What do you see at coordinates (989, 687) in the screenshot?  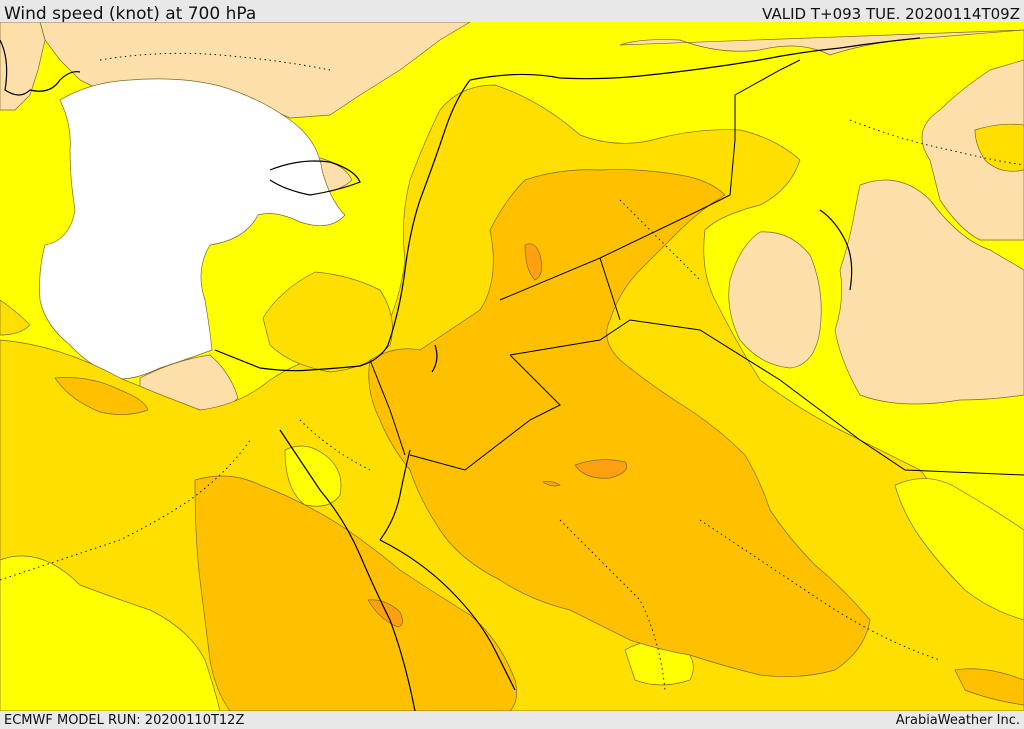 I see `field-strong-ne` at bounding box center [989, 687].